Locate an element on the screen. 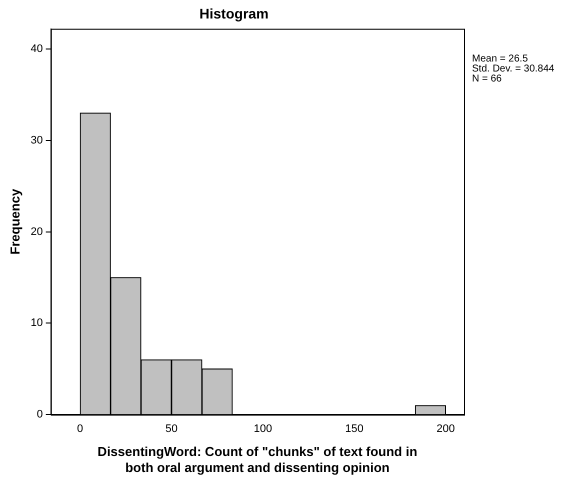  y-tick-label: 0 is located at coordinates (39, 414).